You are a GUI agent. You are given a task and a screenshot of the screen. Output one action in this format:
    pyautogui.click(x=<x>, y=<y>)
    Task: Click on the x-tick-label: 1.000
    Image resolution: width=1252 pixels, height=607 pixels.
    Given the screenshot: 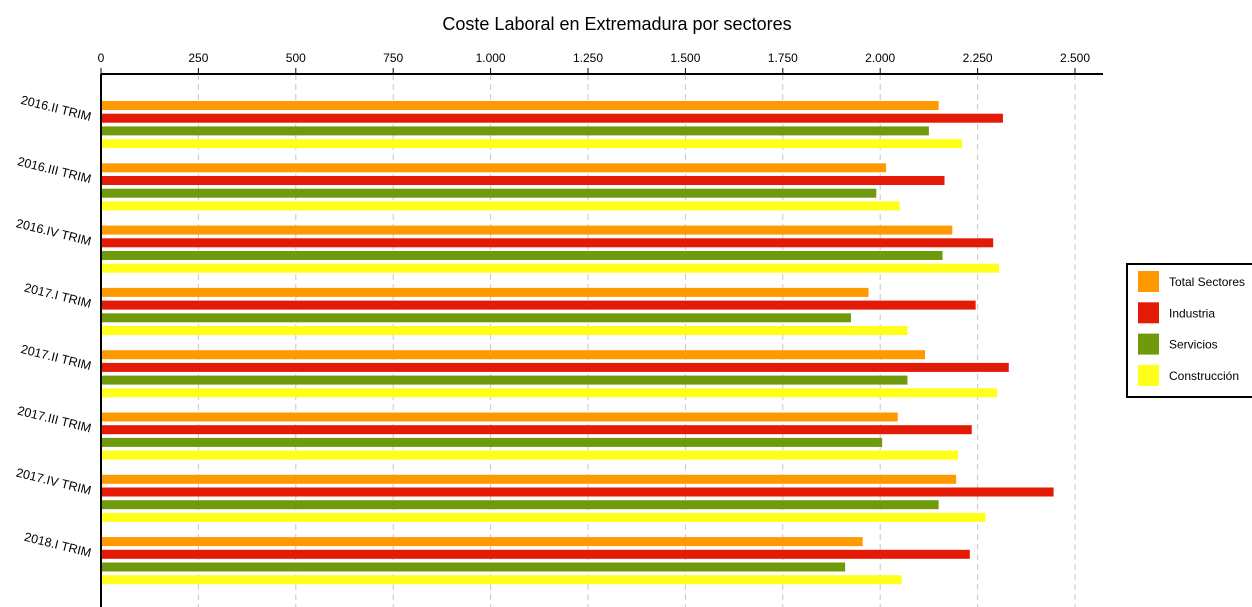 What is the action you would take?
    pyautogui.click(x=491, y=58)
    